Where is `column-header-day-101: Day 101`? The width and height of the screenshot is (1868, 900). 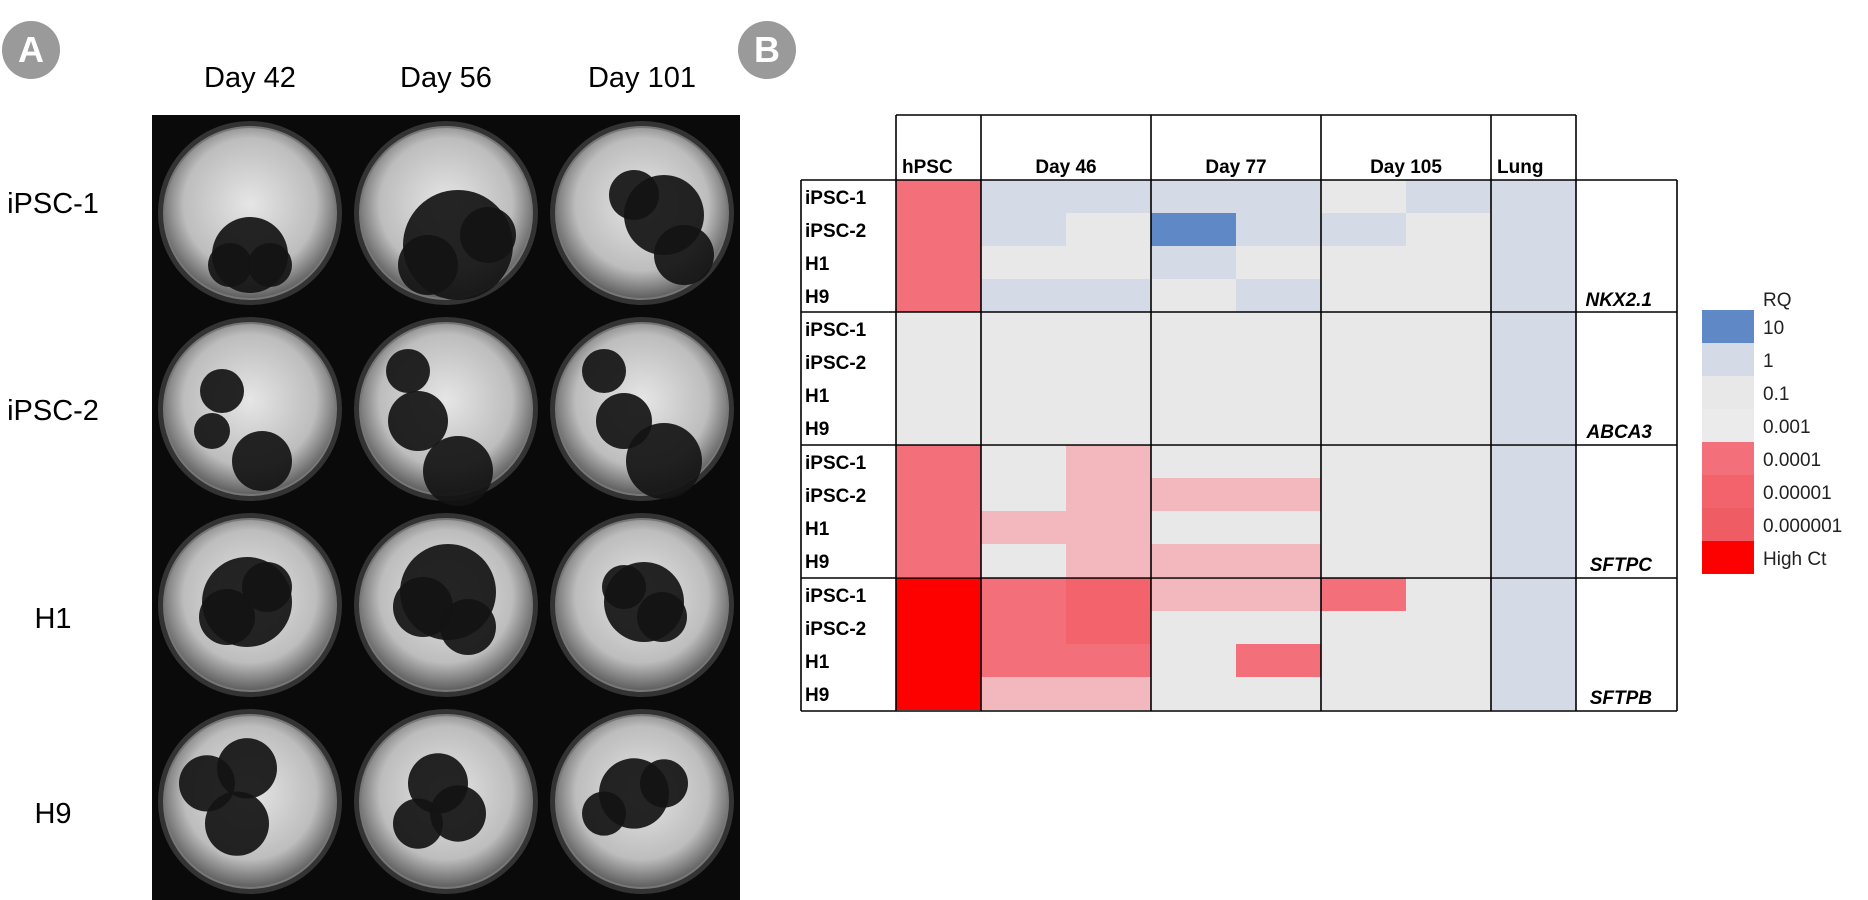
column-header-day-101: Day 101 is located at coordinates (641, 78).